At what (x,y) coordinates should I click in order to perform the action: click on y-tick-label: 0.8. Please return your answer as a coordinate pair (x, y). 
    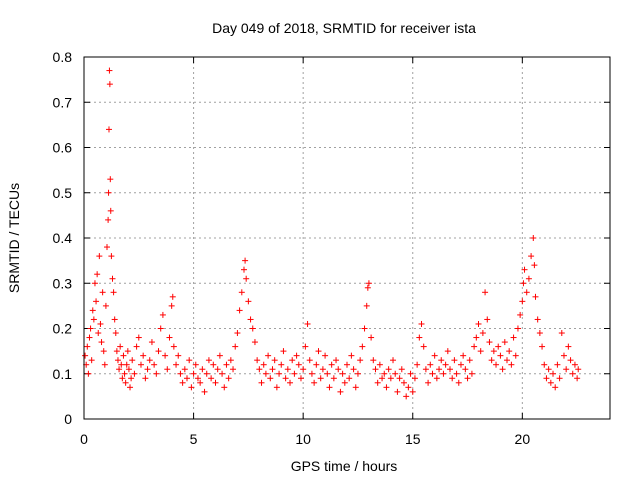
    Looking at the image, I should click on (63, 57).